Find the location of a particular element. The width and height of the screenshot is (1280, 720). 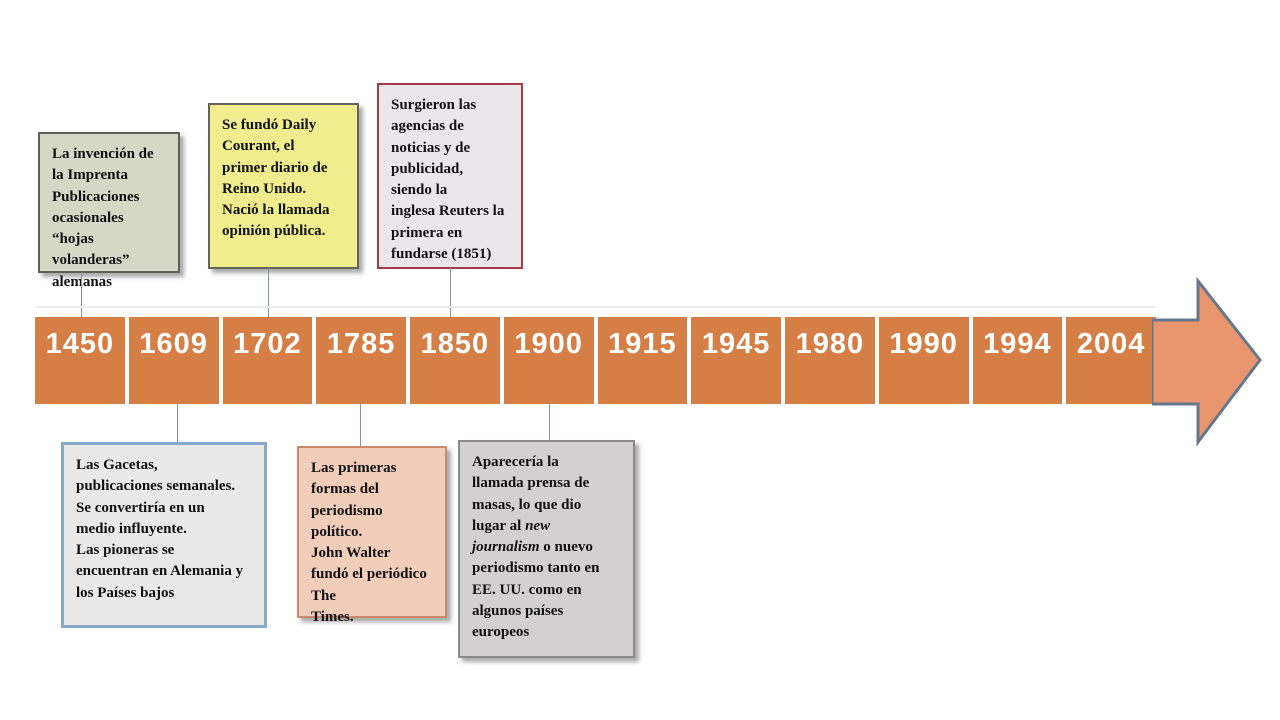

masas-italic-new-journalism: new journalism is located at coordinates (511, 536).